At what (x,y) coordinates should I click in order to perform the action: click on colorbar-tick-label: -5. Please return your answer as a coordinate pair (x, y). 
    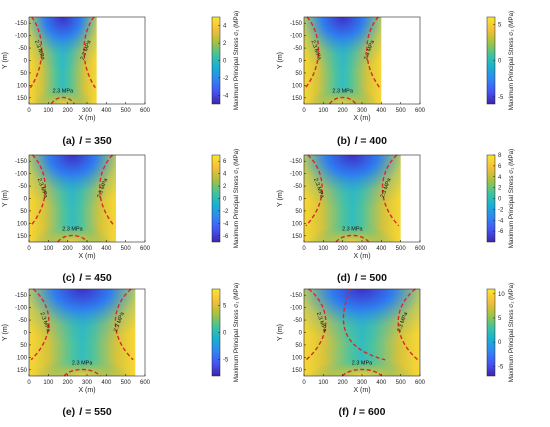
    Looking at the image, I should click on (501, 367).